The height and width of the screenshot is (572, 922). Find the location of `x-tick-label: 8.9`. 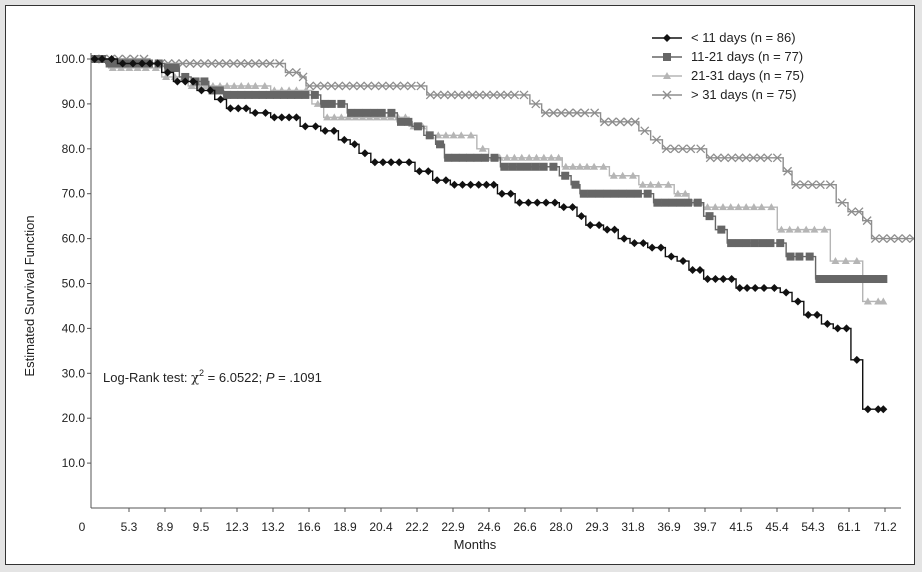

x-tick-label: 8.9 is located at coordinates (165, 527).